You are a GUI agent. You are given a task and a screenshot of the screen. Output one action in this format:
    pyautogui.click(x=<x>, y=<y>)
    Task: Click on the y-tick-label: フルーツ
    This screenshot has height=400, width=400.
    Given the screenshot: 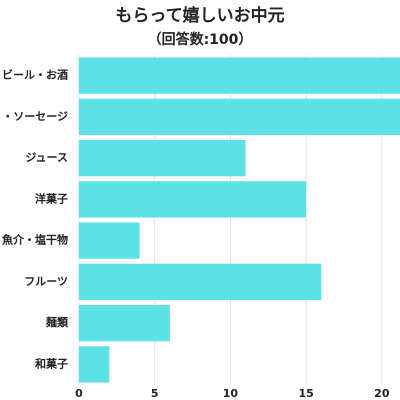 What is the action you would take?
    pyautogui.click(x=46, y=281)
    